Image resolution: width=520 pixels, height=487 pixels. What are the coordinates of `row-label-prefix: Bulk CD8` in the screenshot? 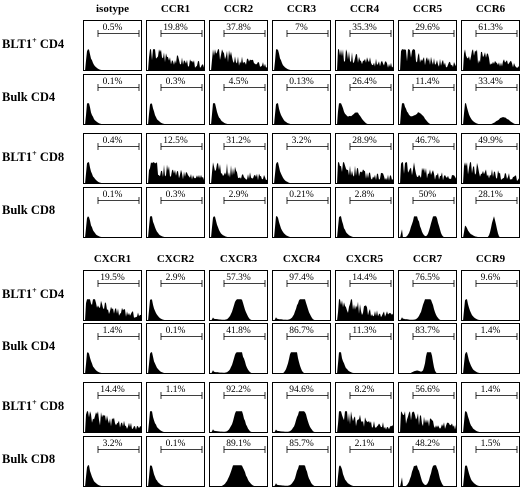 It's located at (29, 459).